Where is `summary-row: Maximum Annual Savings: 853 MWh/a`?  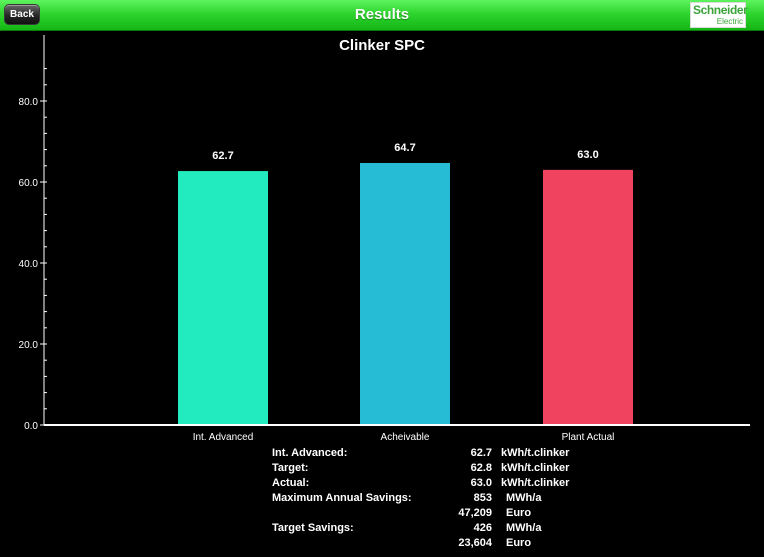
summary-row: Maximum Annual Savings: 853 MWh/a is located at coordinates (382, 498).